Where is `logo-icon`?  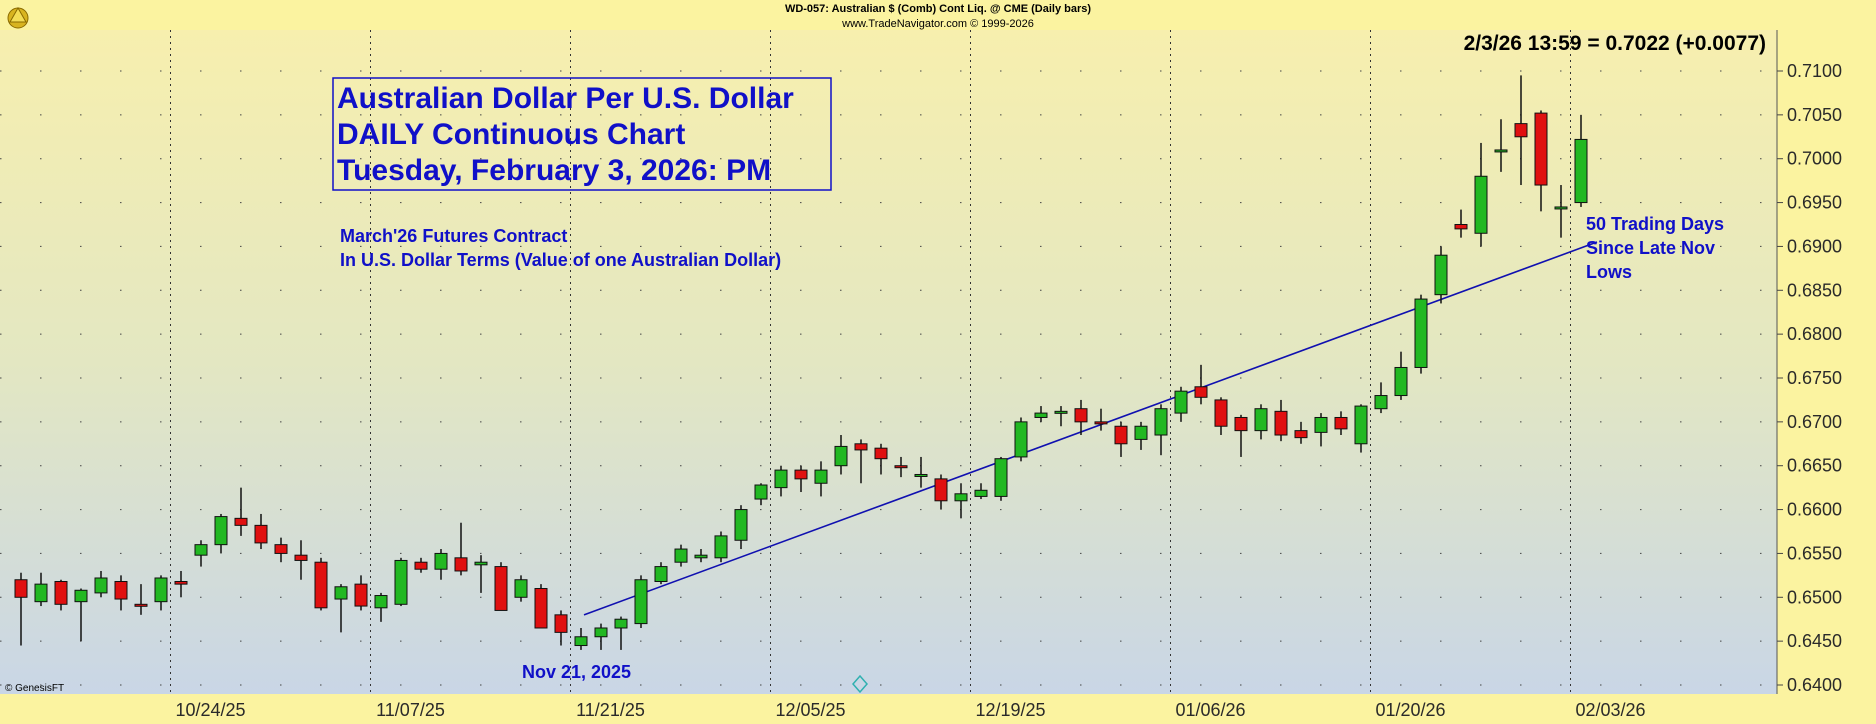
logo-icon is located at coordinates (18, 17).